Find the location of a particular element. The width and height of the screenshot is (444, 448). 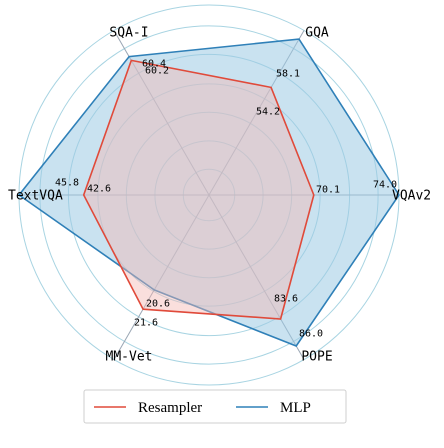

data-label-gqa-1: 58.1 is located at coordinates (288, 74).